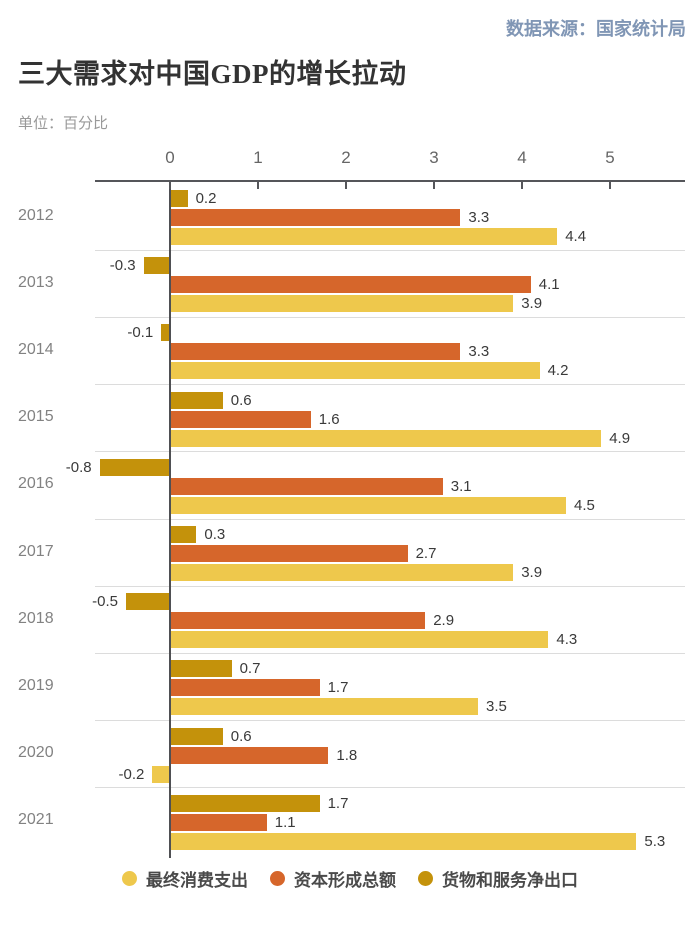 The width and height of the screenshot is (700, 950). I want to click on chart-title: 三大需求对中国GDP的增长拉动, so click(212, 74).